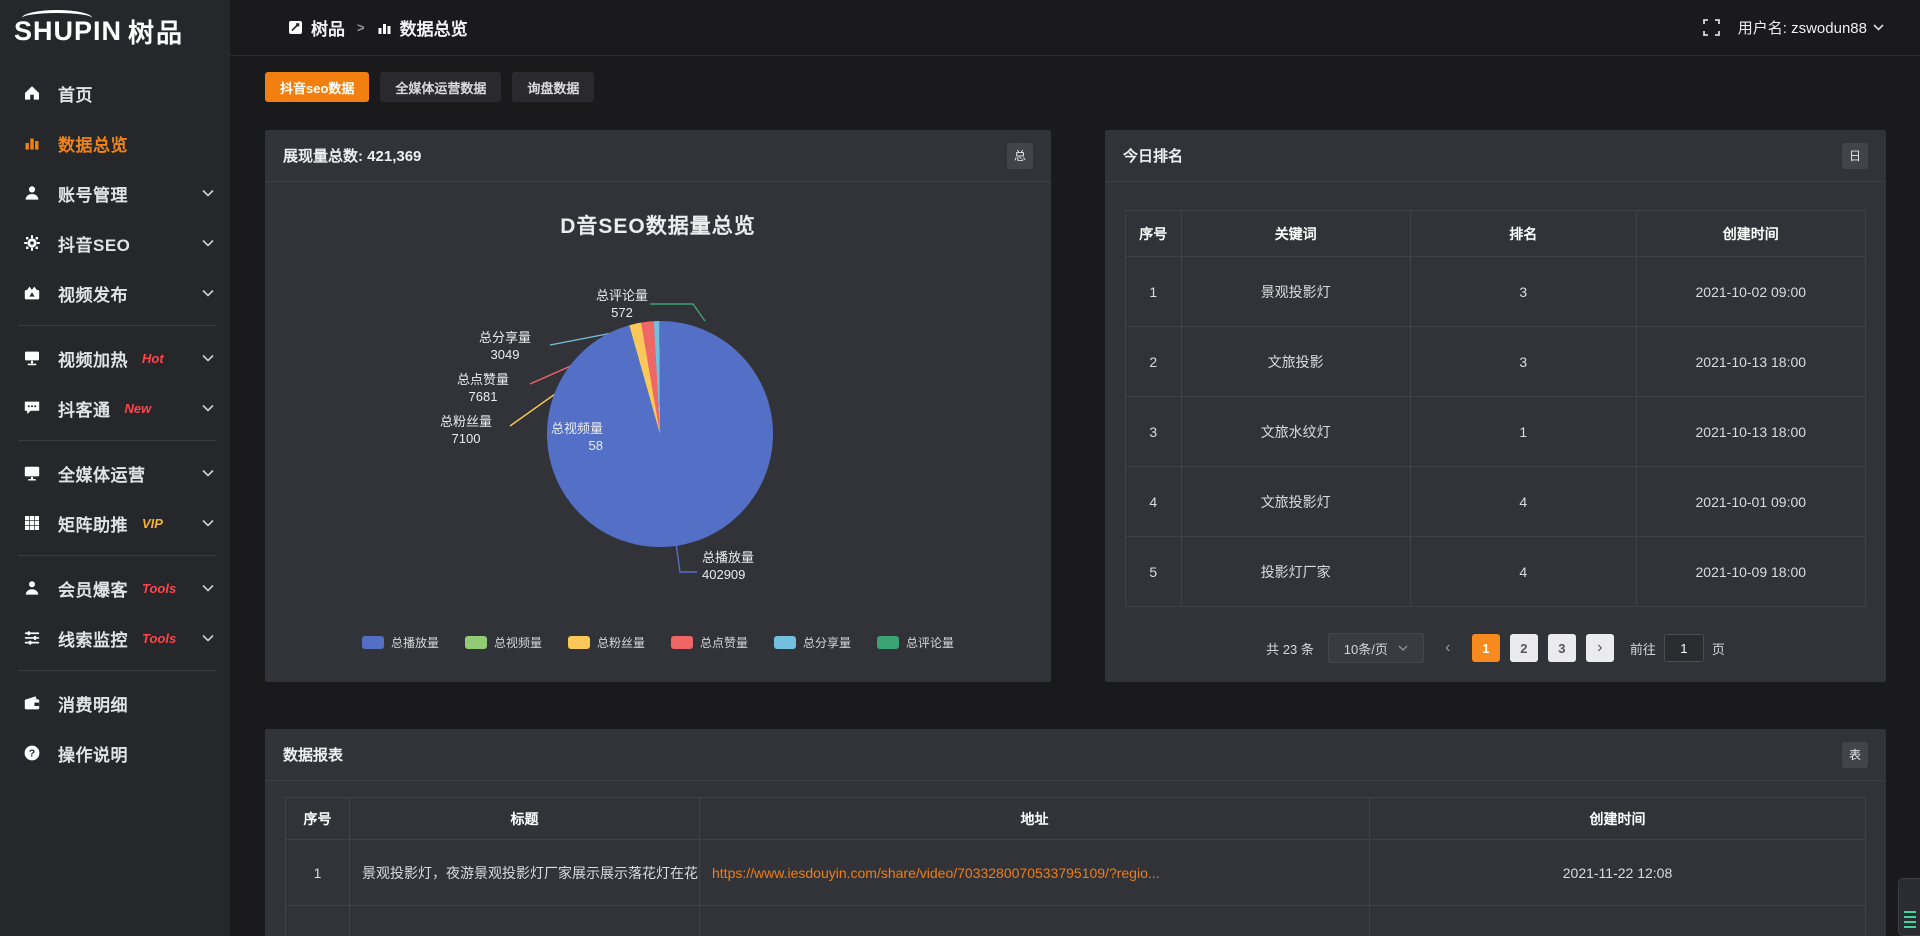  What do you see at coordinates (115, 753) in the screenshot?
I see `sidebar-item-操作说明: ? 操作说明` at bounding box center [115, 753].